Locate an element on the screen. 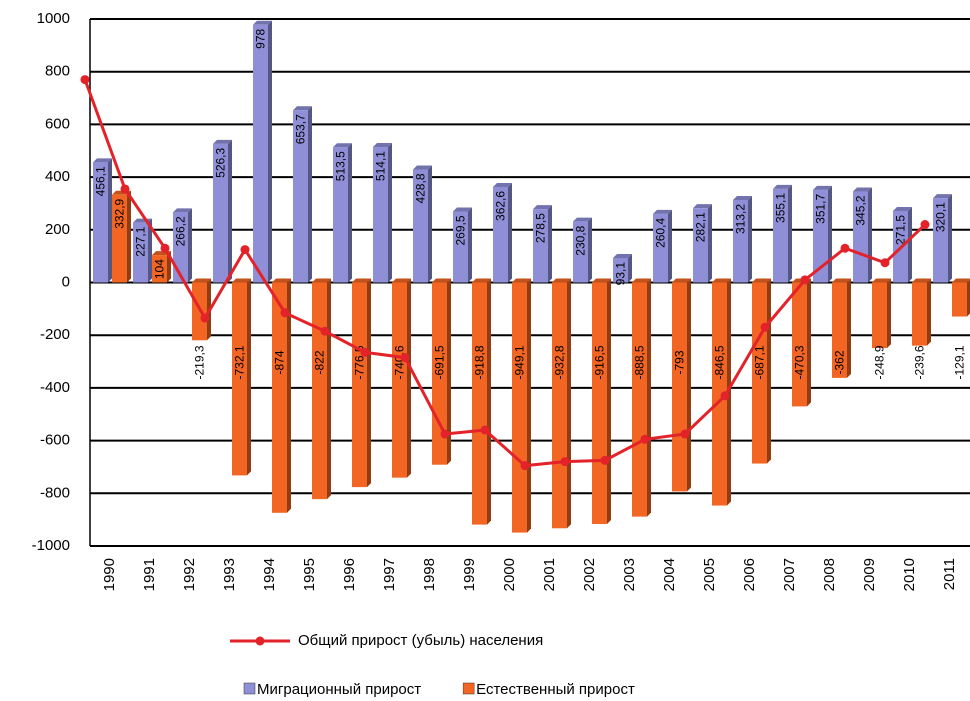  value-label: -874 is located at coordinates (280, 362).